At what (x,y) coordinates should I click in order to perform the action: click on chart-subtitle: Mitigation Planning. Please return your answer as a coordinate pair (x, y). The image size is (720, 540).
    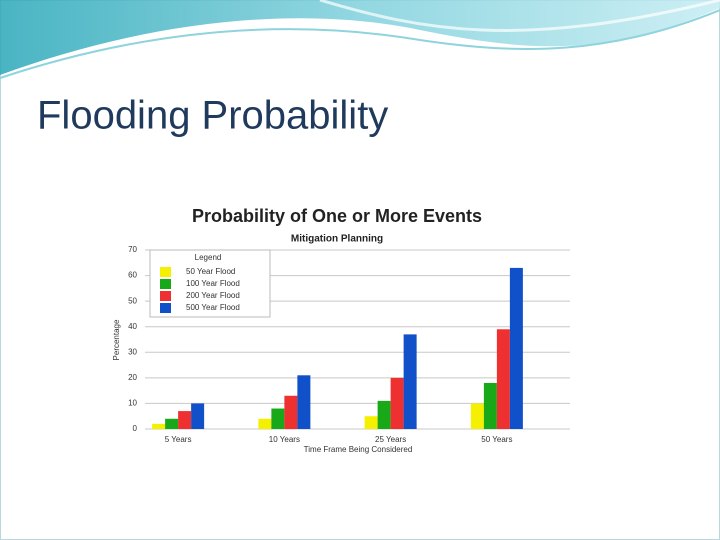
    Looking at the image, I should click on (337, 239).